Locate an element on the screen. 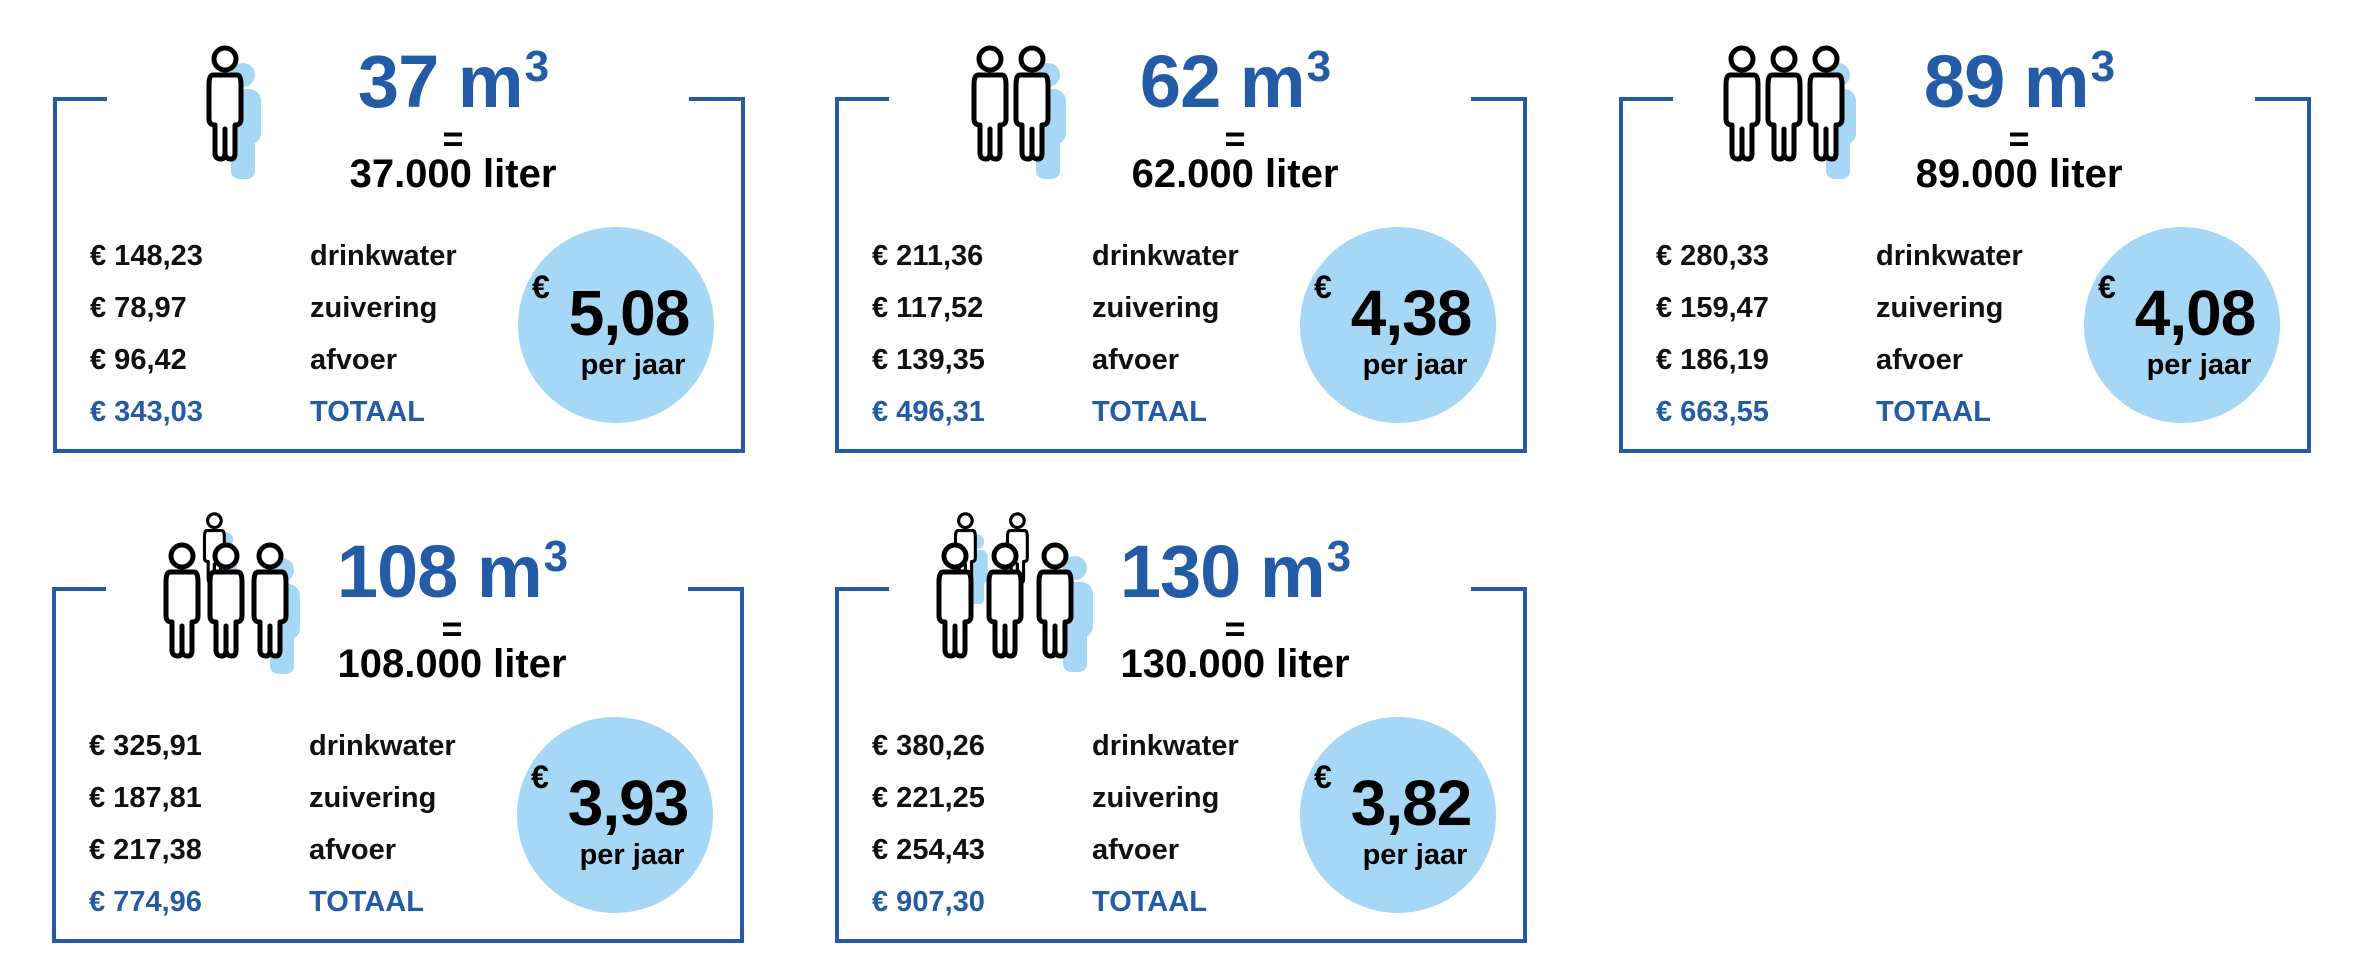  price-value: 5,08 is located at coordinates (629, 313).